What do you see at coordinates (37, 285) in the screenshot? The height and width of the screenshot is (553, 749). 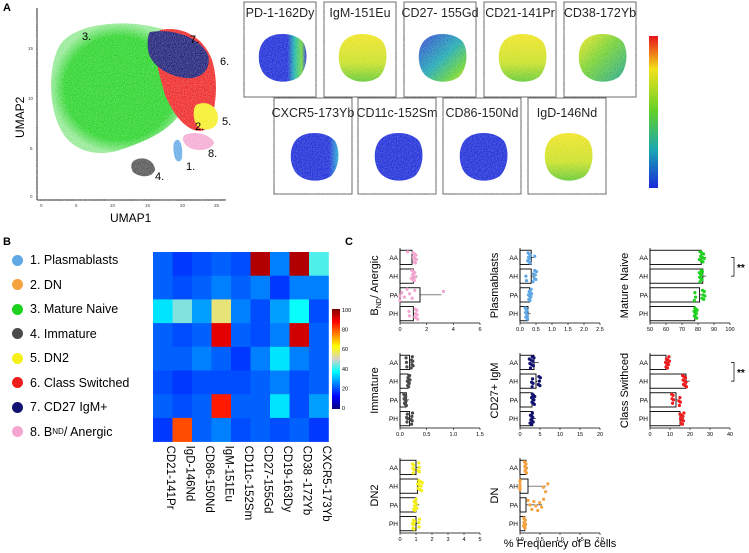 I see `legend-item: 2. DN` at bounding box center [37, 285].